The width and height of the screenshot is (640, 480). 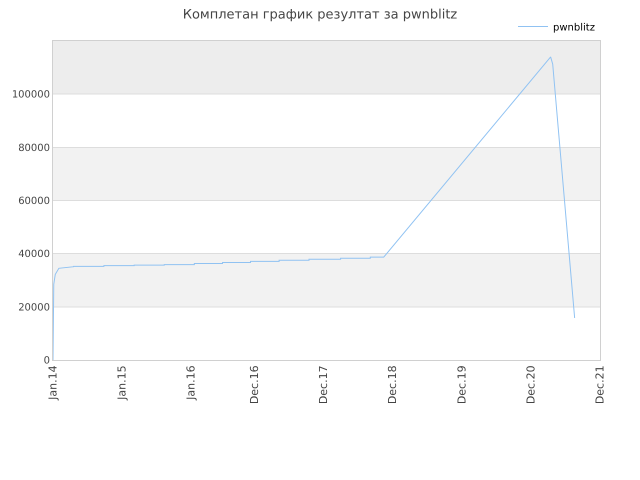 I want to click on x-tick-label: Dec.19, so click(x=461, y=384).